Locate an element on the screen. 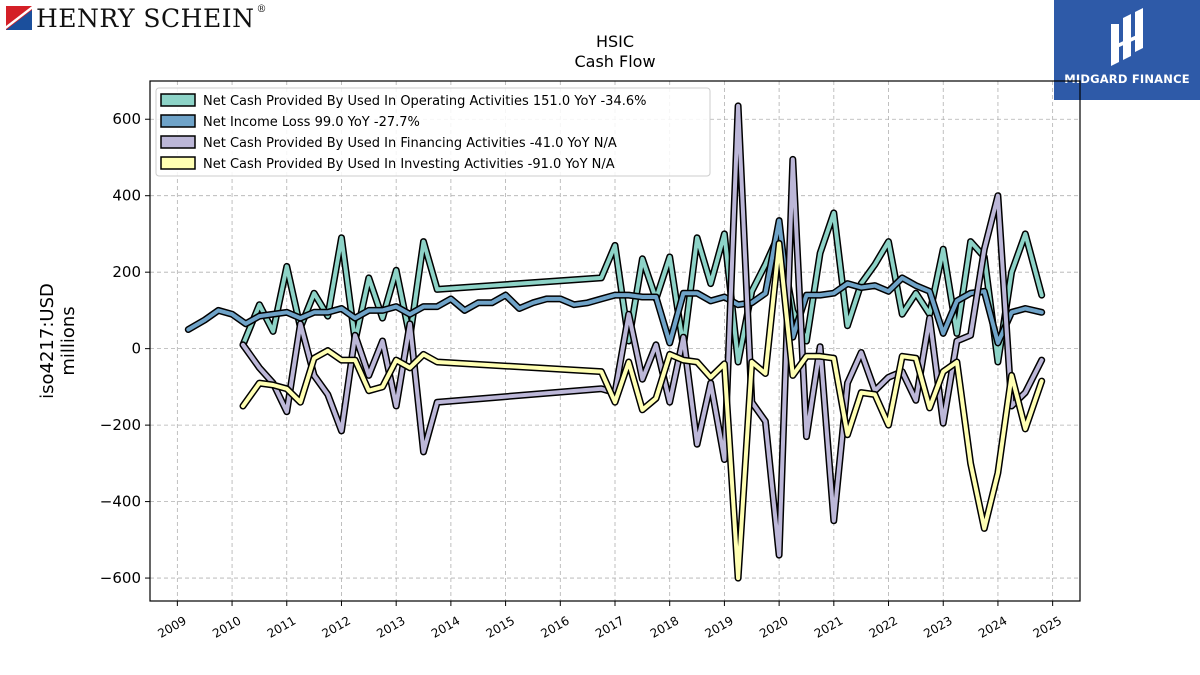 Image resolution: width=1200 pixels, height=675 pixels. x-tick-label: 2019 is located at coordinates (718, 626).